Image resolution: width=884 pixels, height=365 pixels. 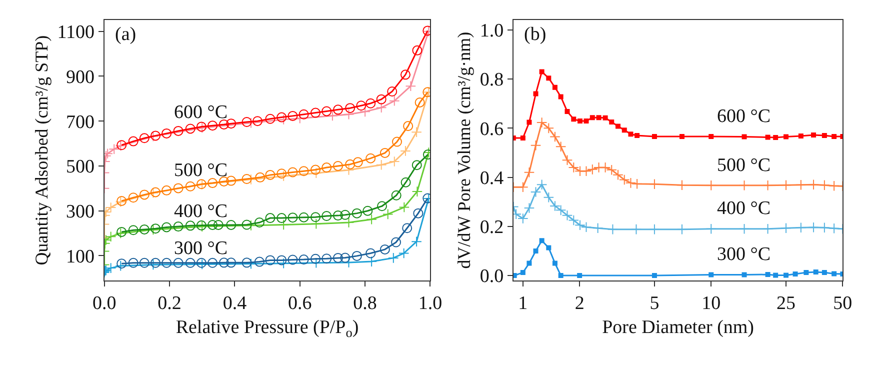 What do you see at coordinates (464, 150) in the screenshot?
I see `y-axis-title: dV/dW Pore Volume (cm³/g·nm)` at bounding box center [464, 150].